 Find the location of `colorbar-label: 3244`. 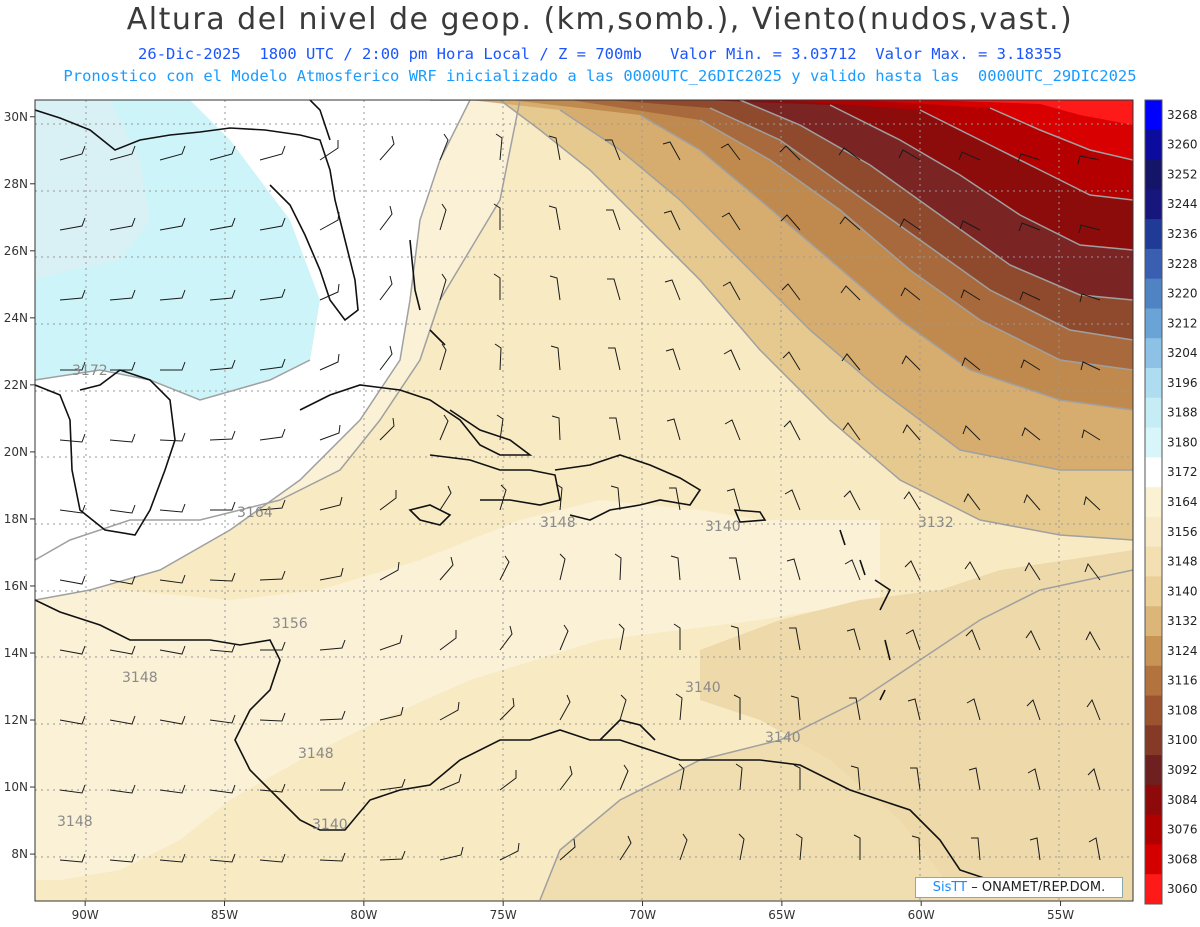

colorbar-label: 3244 is located at coordinates (1182, 204).